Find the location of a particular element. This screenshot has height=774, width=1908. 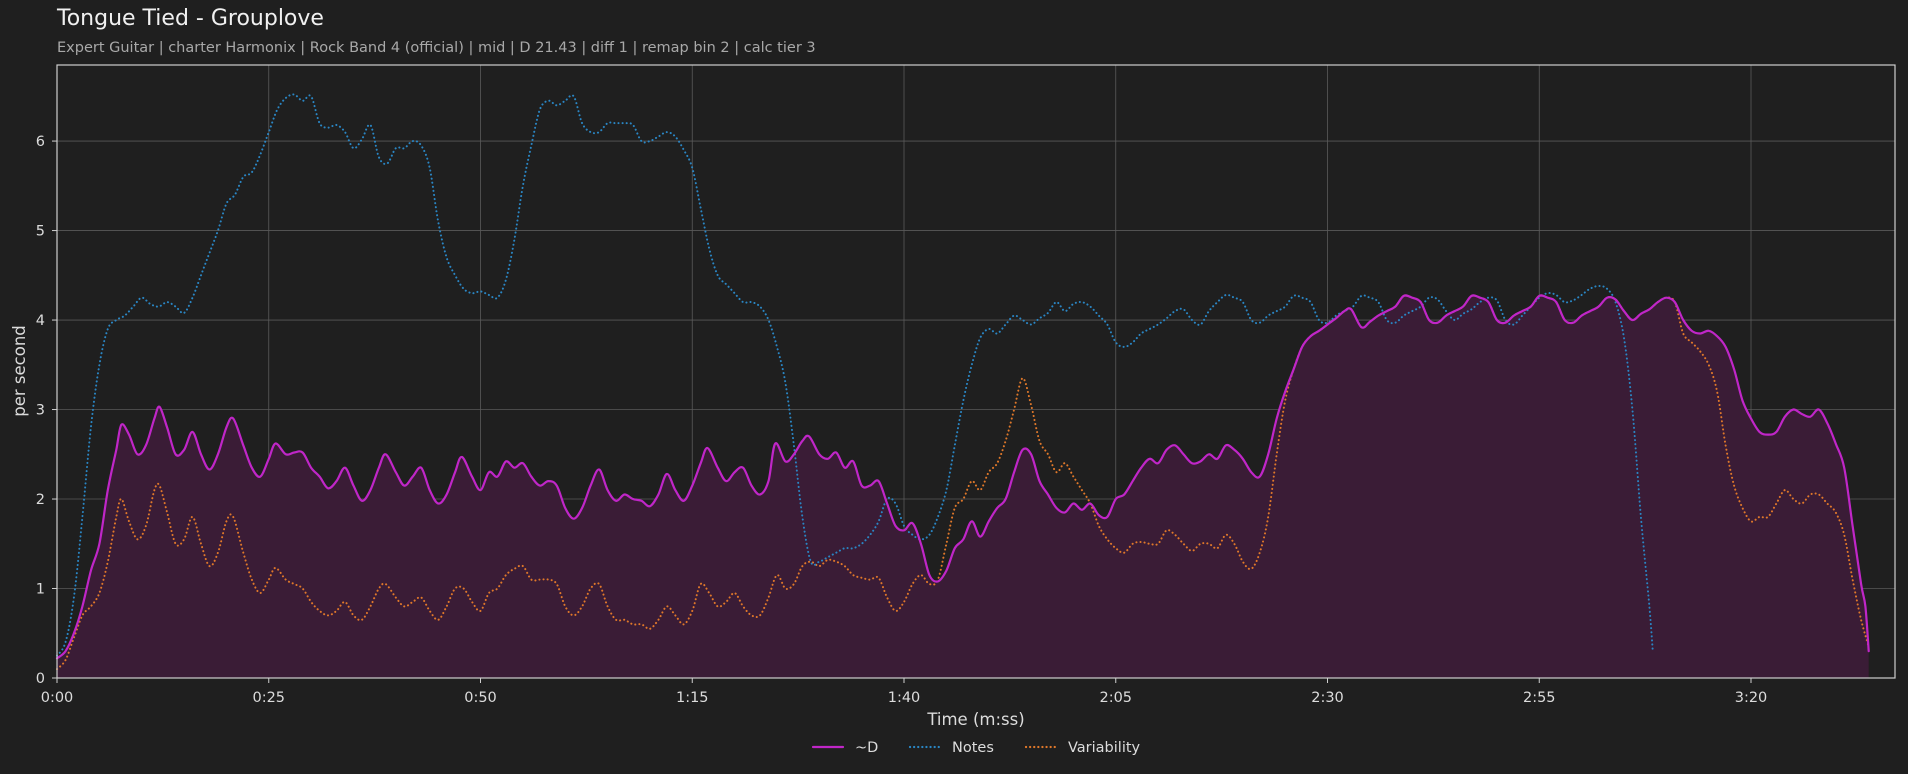

x-tick-label: 2:05 is located at coordinates (1115, 698).